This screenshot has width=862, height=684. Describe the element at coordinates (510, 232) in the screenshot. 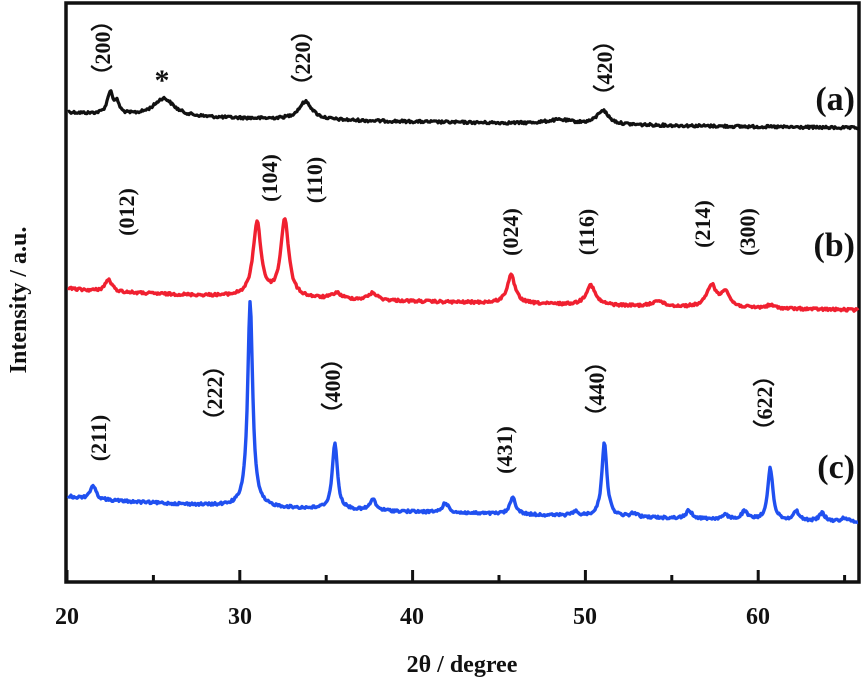

I see `peak-label-024: (024)` at that location.